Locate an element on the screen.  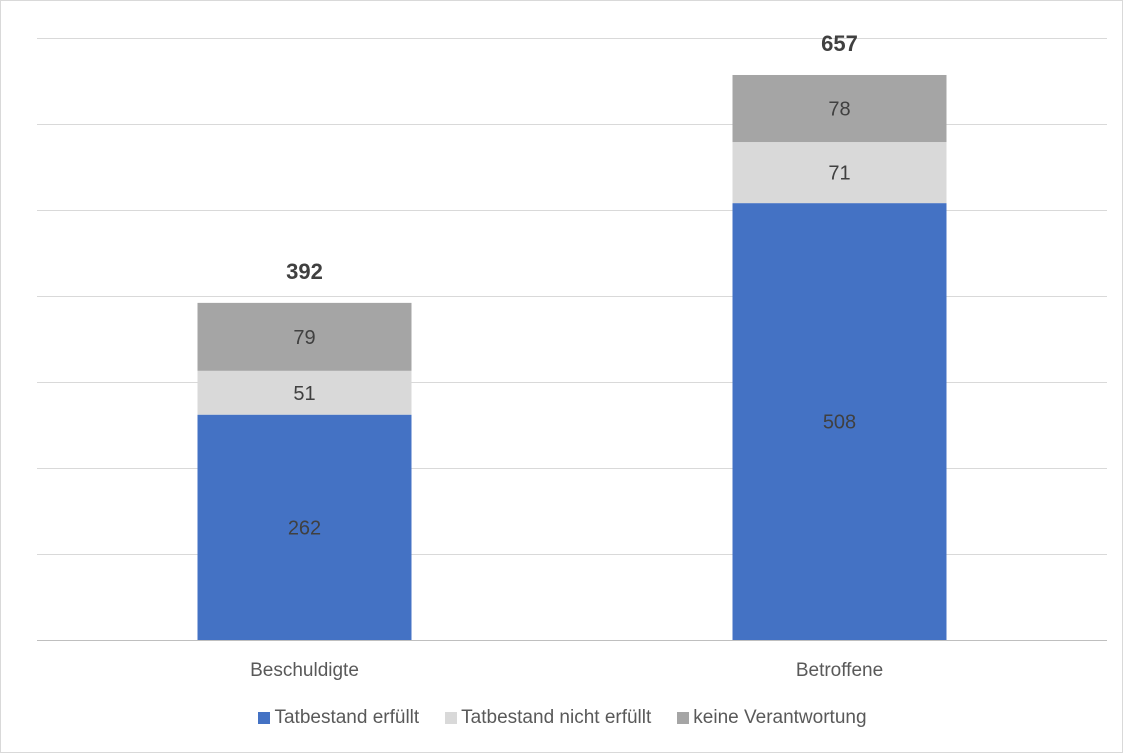
data-label: 508 is located at coordinates (839, 423).